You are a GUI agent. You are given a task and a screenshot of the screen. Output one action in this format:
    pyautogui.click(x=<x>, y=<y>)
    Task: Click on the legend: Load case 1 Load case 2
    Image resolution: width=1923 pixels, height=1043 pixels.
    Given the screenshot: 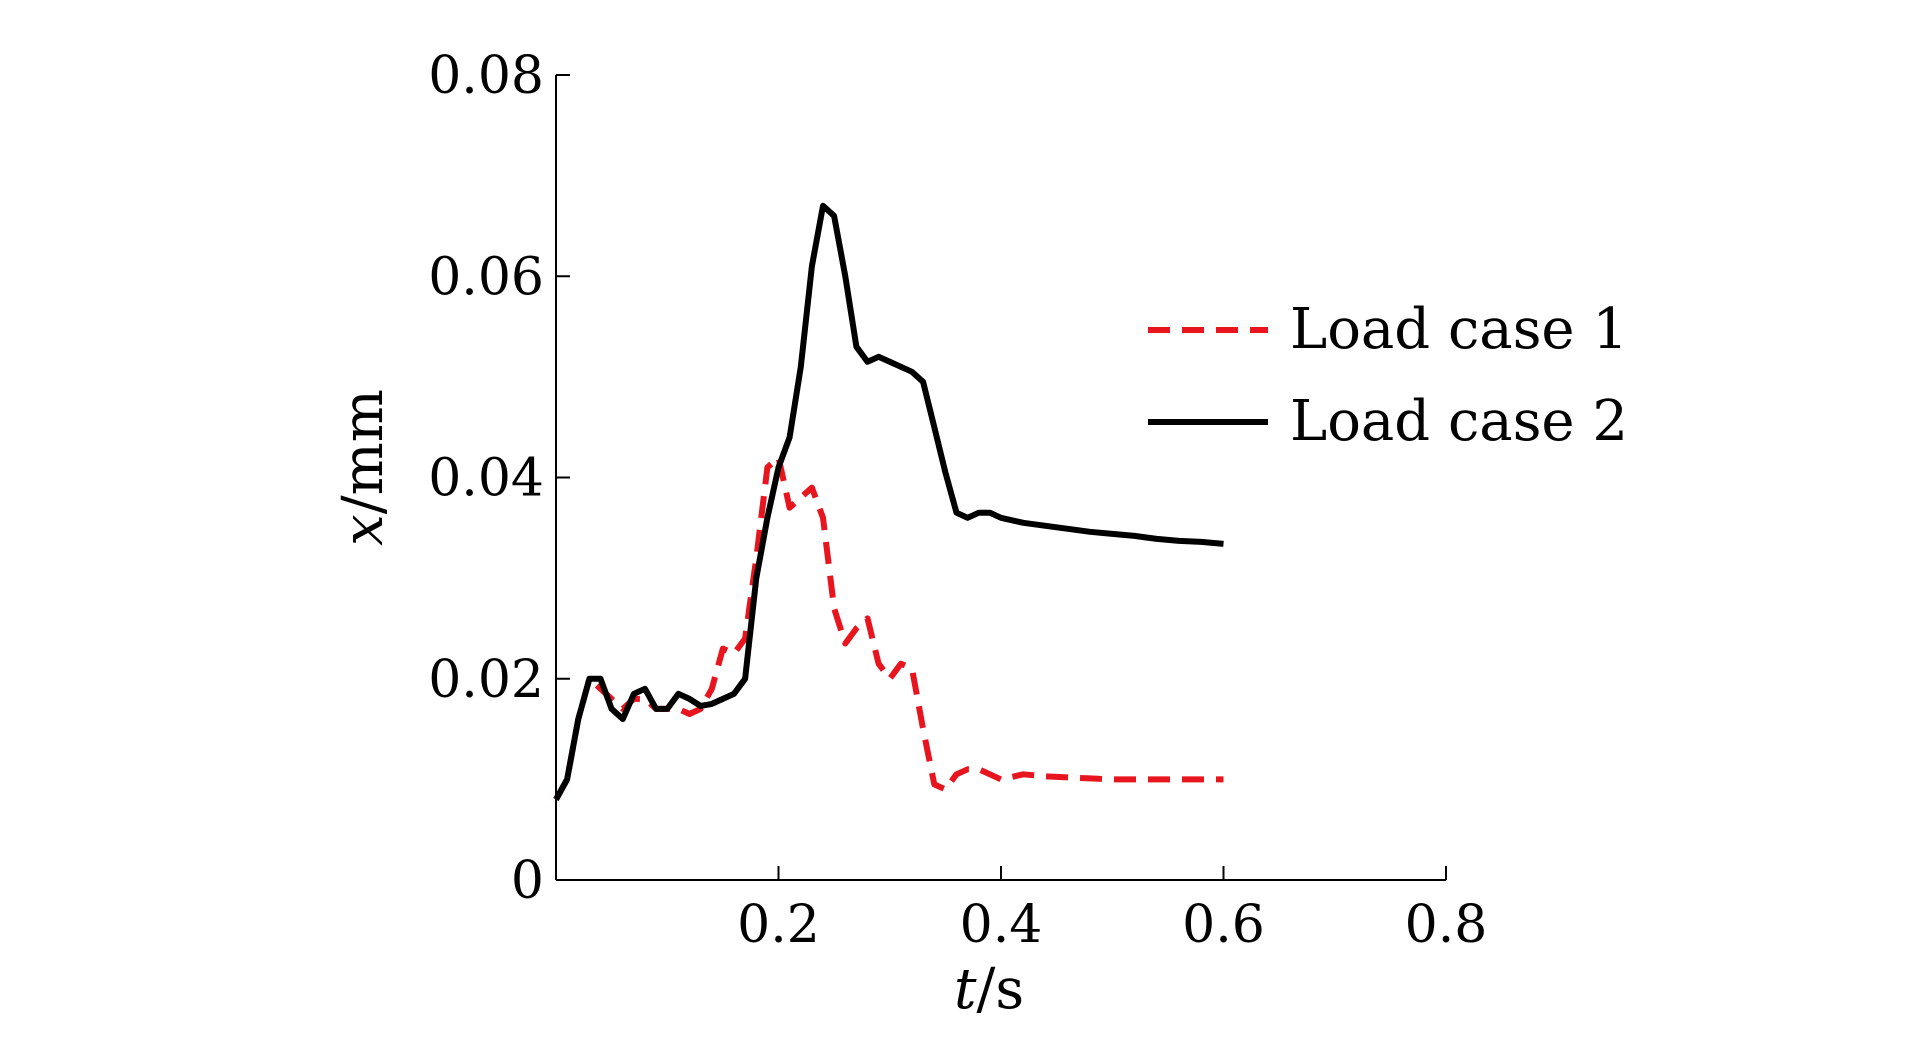 What is the action you would take?
    pyautogui.click(x=1388, y=375)
    